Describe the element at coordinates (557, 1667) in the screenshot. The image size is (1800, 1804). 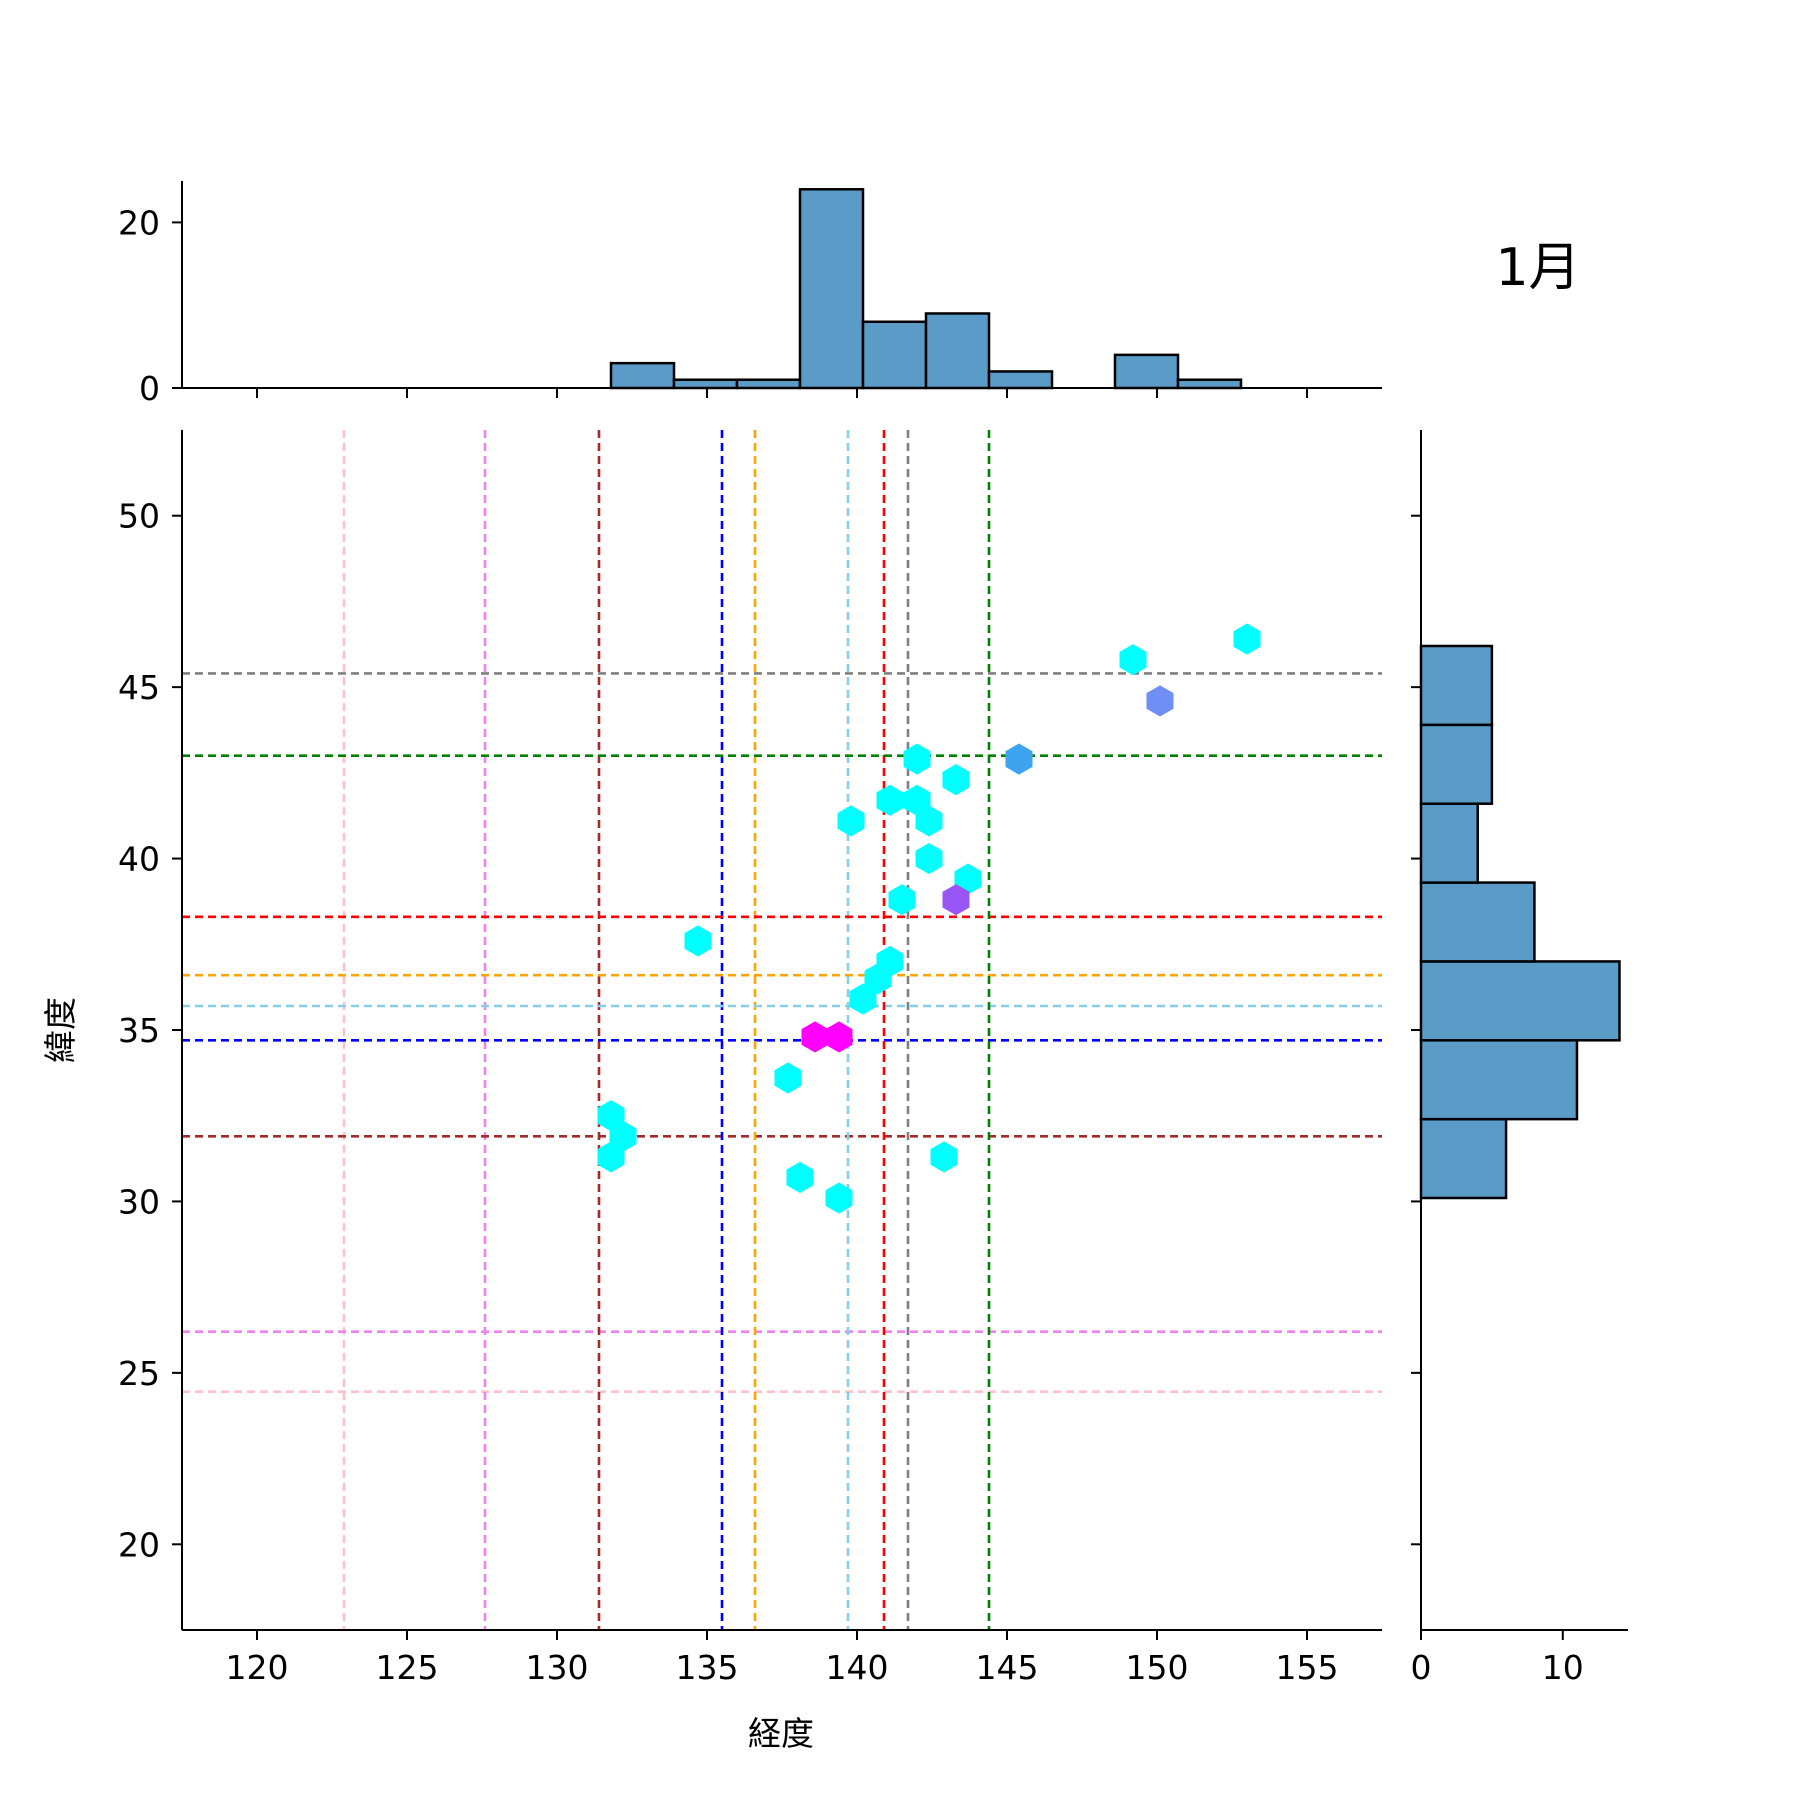
I see `x-tick-label: 130` at that location.